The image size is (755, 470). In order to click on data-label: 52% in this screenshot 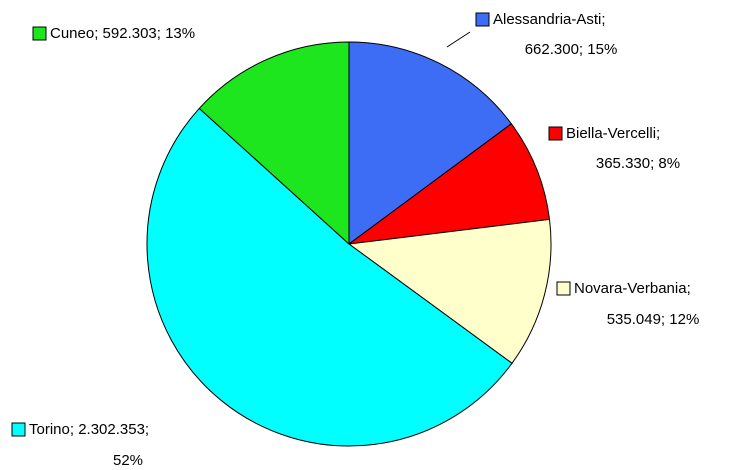, I will do `click(128, 460)`.